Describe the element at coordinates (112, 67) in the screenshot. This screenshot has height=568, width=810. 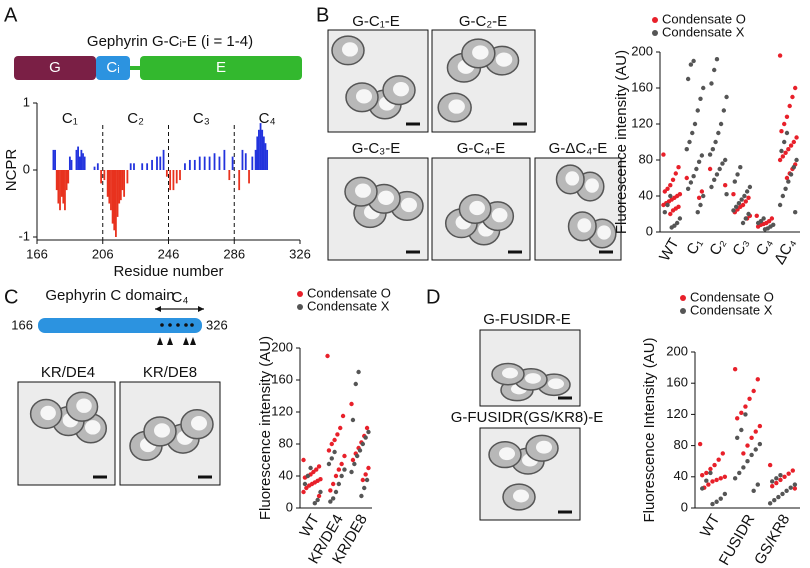
I see `domain-label: Cᵢ` at that location.